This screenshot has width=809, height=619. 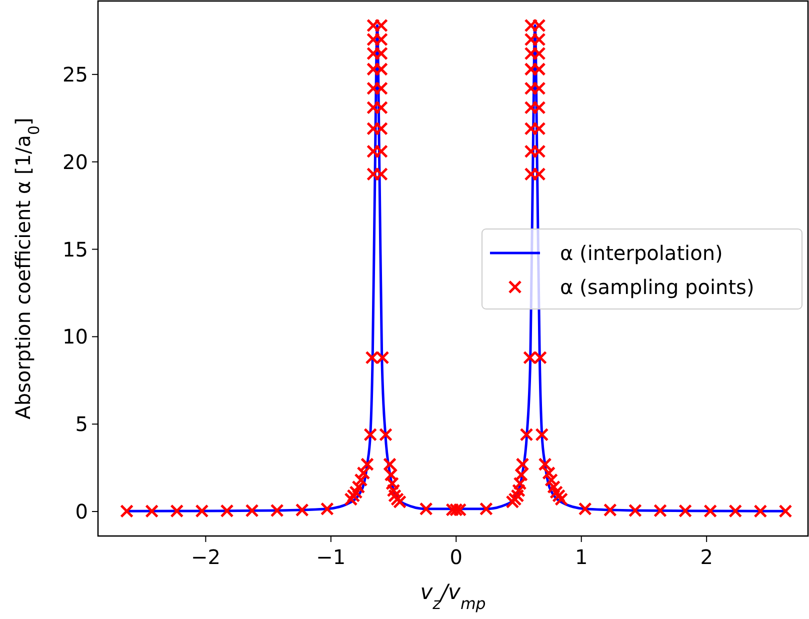 What do you see at coordinates (81, 512) in the screenshot?
I see `y-tick-label: 0` at bounding box center [81, 512].